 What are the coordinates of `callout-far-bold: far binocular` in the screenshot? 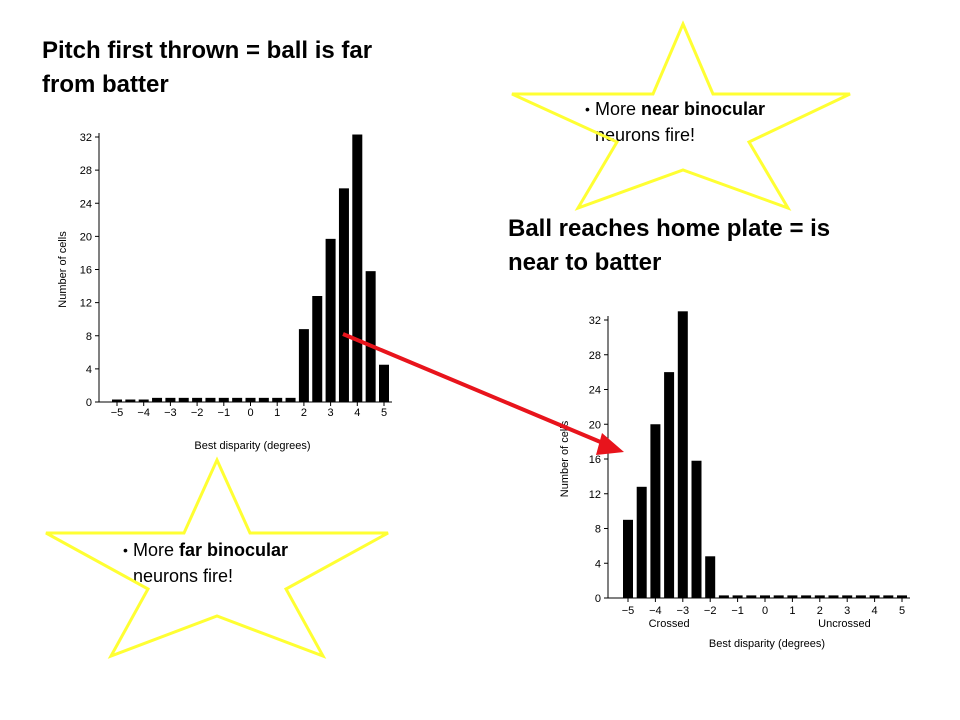 It's located at (234, 550).